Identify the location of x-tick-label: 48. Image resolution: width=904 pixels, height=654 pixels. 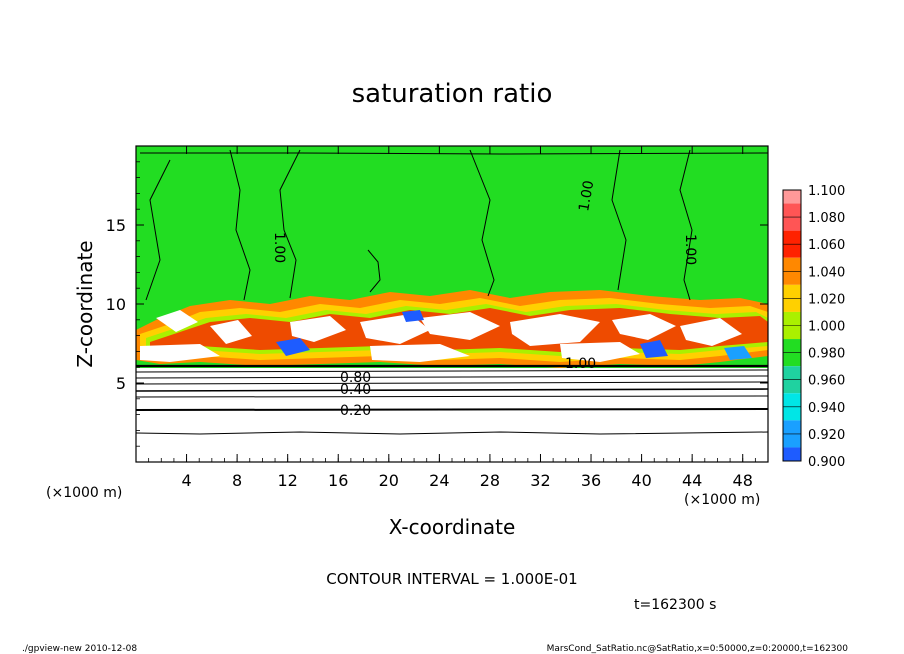
(743, 480).